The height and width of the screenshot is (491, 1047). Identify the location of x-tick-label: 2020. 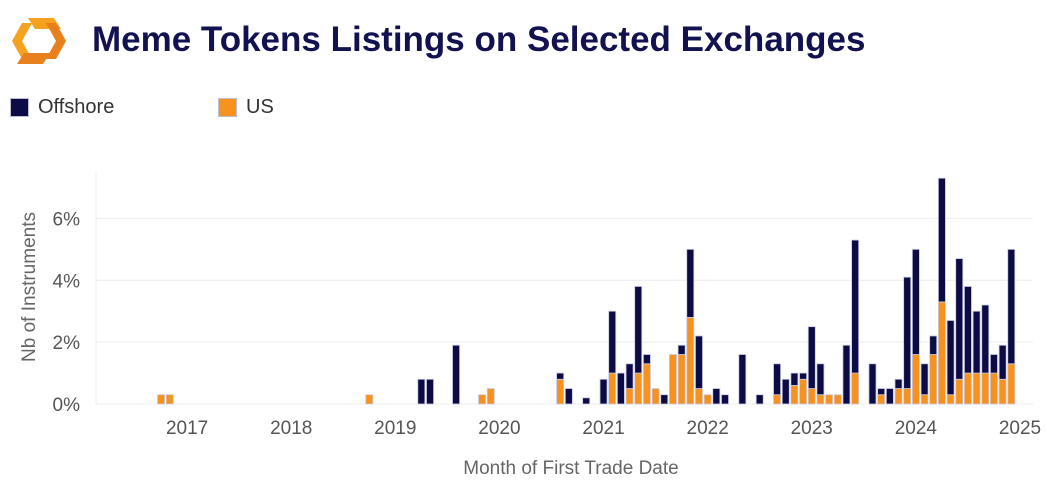
(499, 428).